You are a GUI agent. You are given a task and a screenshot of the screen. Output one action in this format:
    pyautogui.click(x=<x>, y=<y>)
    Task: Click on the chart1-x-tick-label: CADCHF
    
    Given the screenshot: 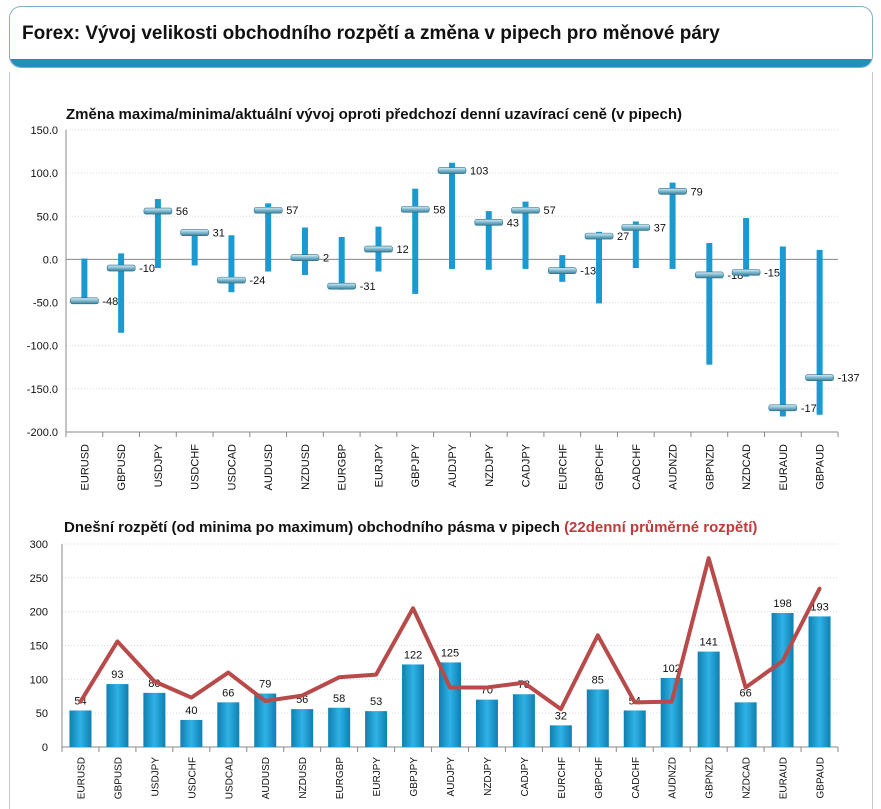 What is the action you would take?
    pyautogui.click(x=637, y=467)
    